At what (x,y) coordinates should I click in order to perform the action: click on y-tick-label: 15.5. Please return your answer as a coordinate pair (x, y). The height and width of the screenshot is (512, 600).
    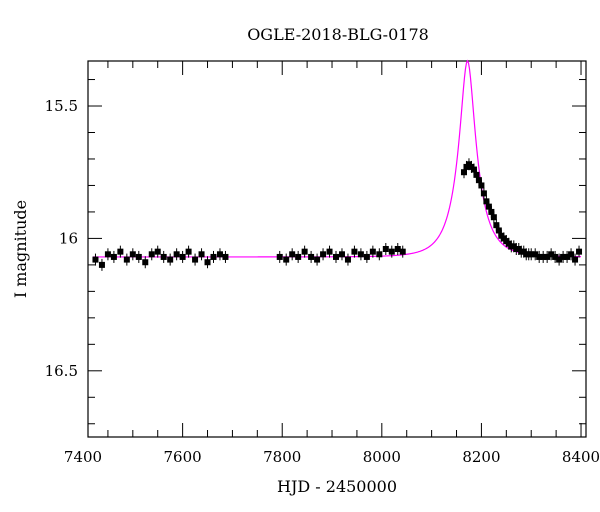
    Looking at the image, I should click on (61, 106).